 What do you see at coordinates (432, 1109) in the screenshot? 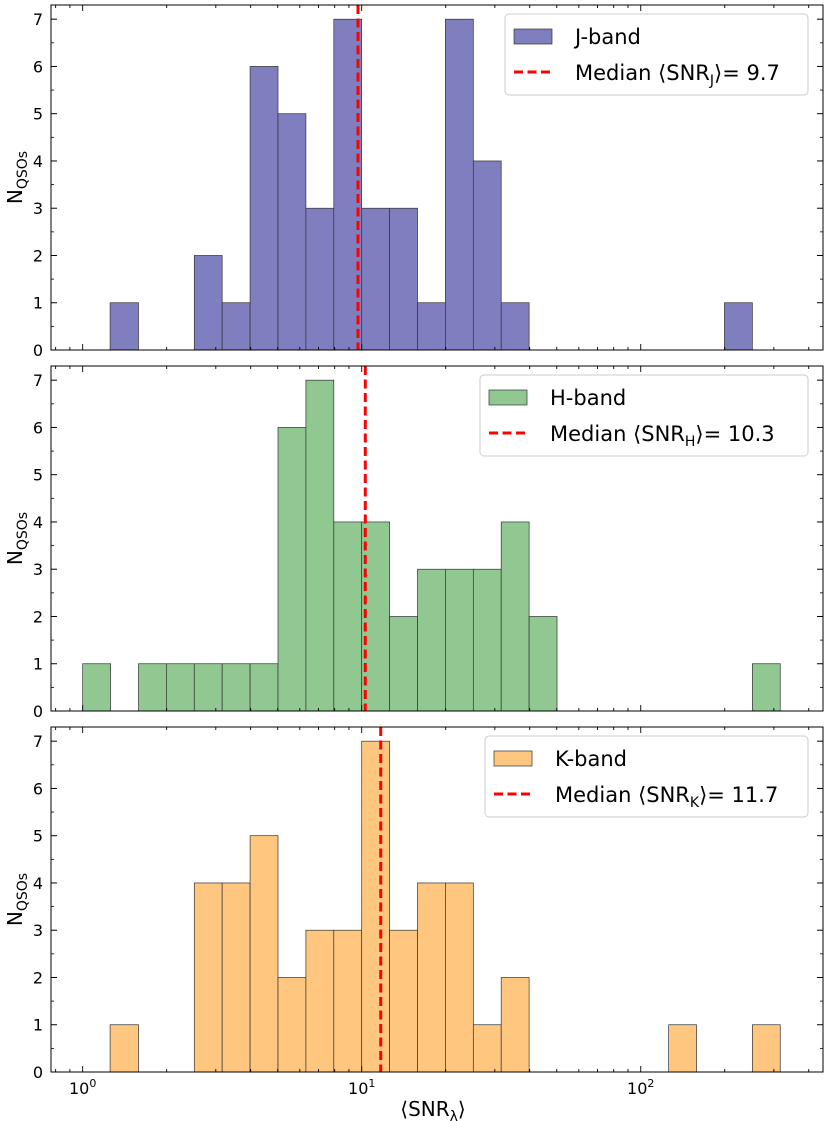
I see `x-axis-label: ⟨SNRλ⟩` at bounding box center [432, 1109].